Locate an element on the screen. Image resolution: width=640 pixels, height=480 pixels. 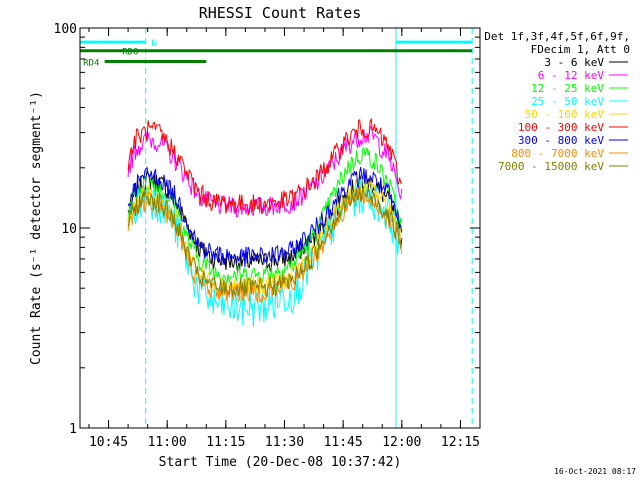
legend-entry-label: 300 - 800 keV is located at coordinates (561, 140).